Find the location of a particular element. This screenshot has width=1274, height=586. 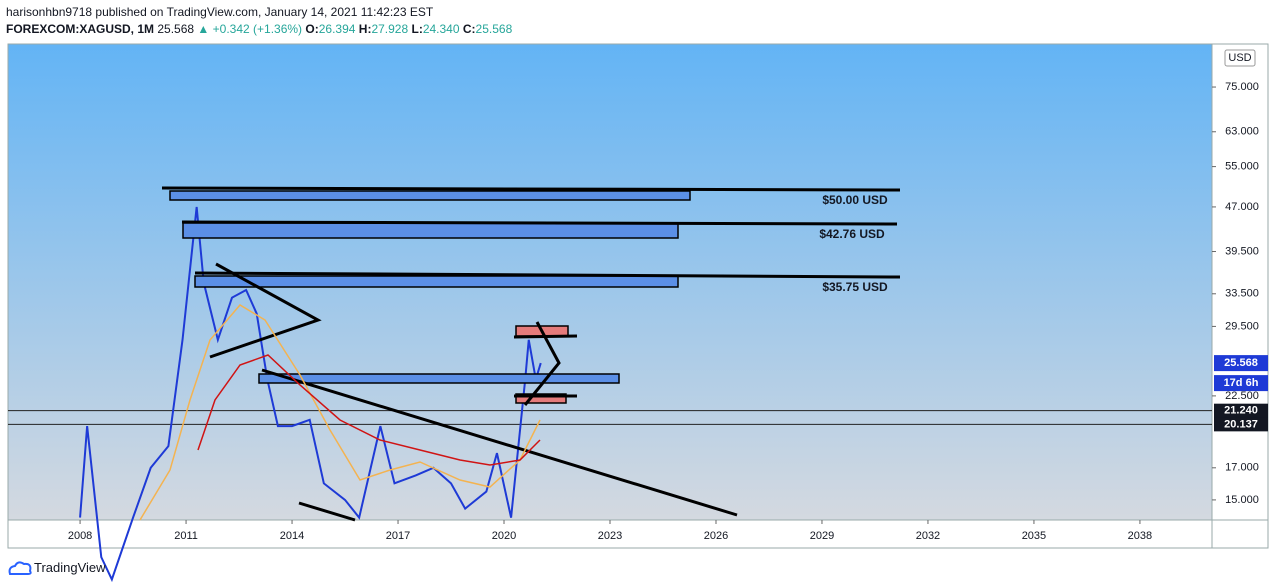

ohlc-value: 24.340 is located at coordinates (441, 29).